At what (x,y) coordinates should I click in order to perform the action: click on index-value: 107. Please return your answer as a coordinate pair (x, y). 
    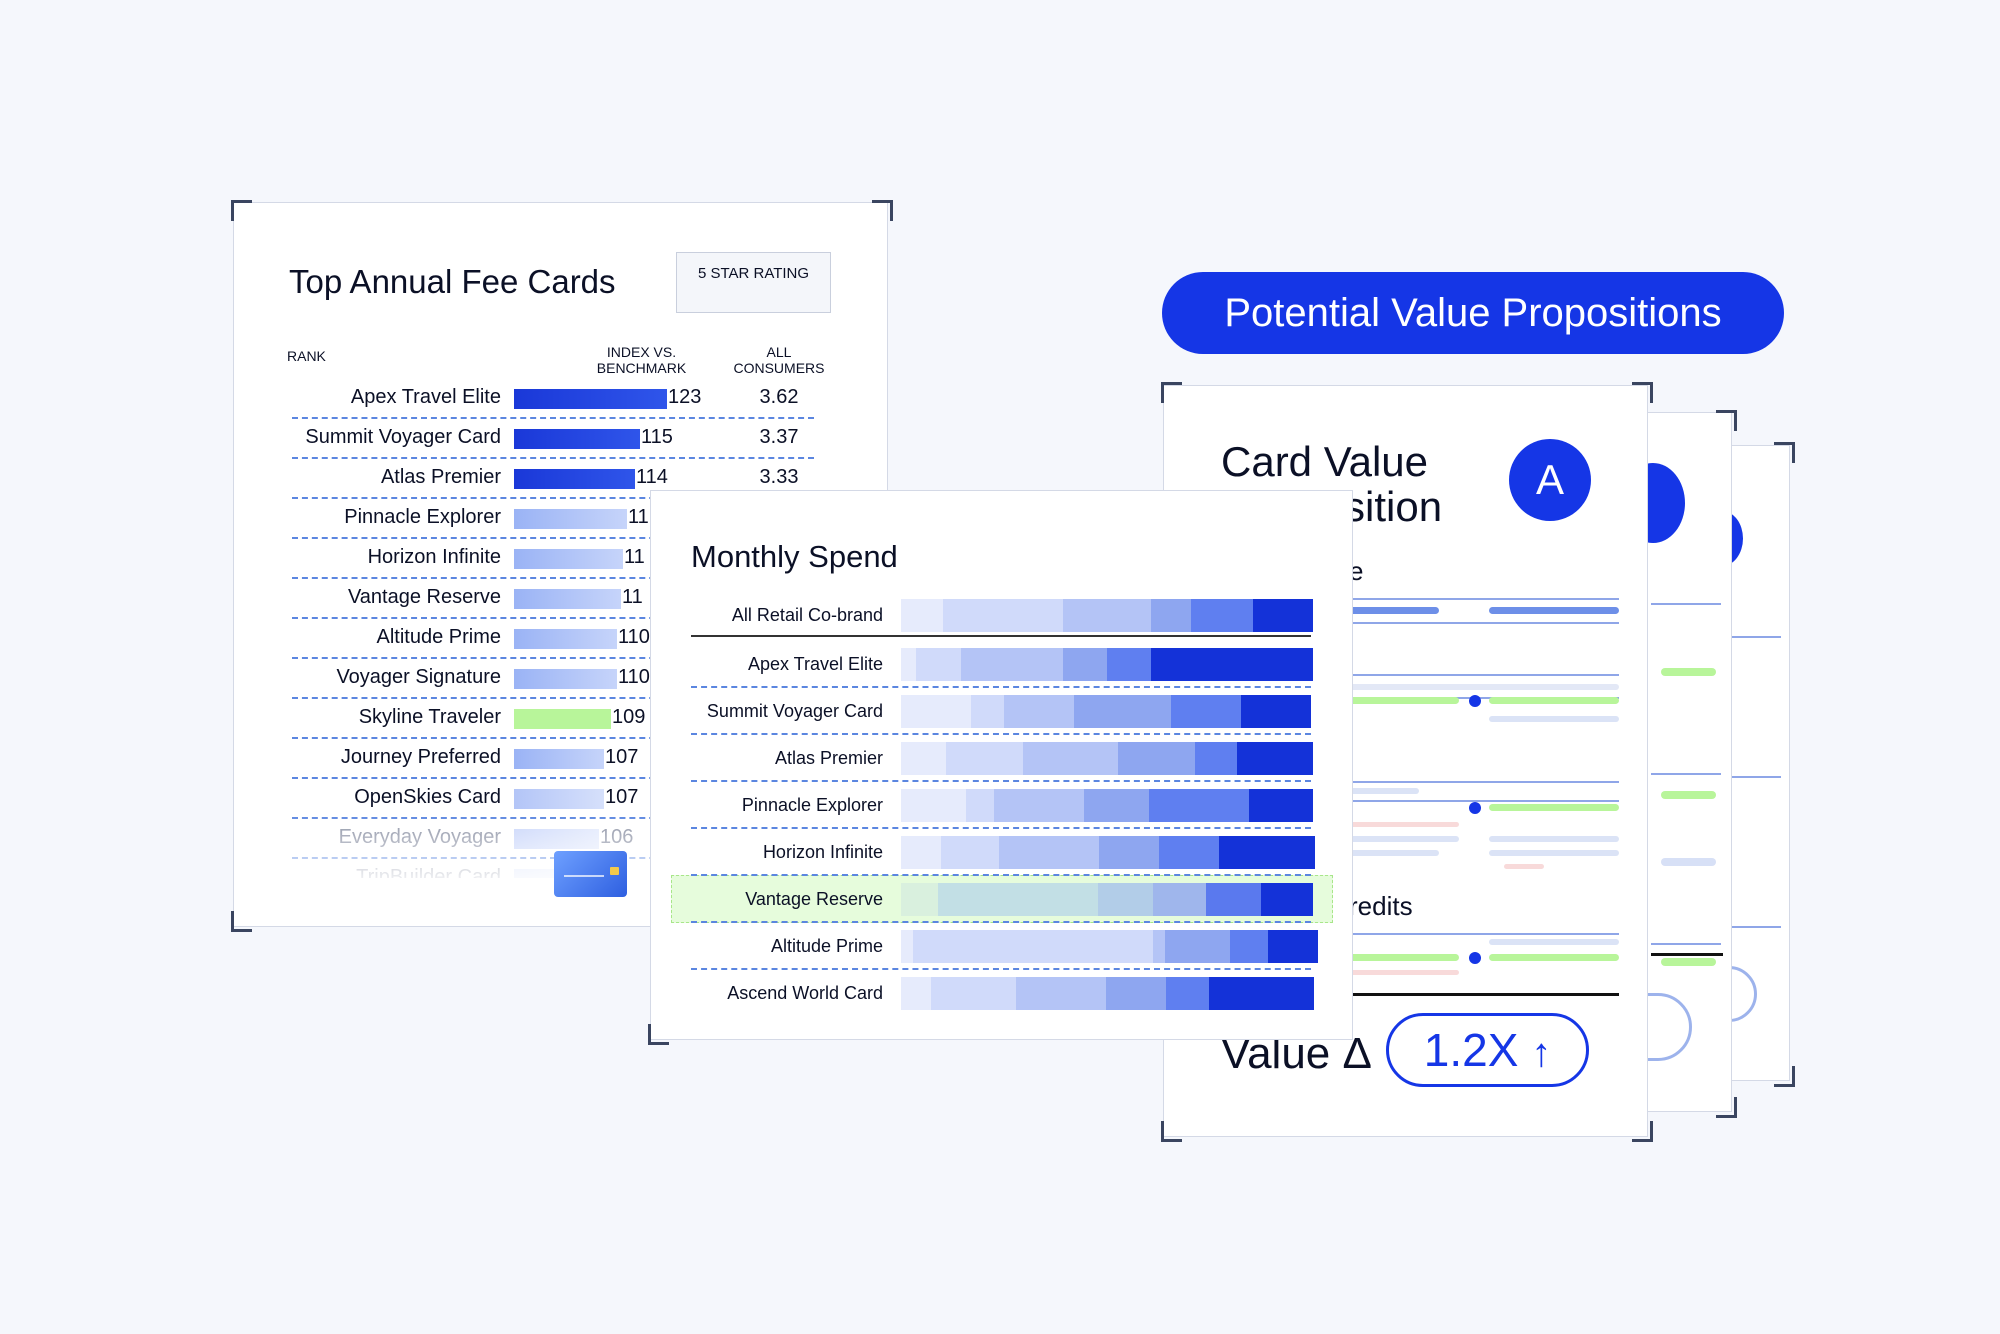
    Looking at the image, I should click on (622, 757).